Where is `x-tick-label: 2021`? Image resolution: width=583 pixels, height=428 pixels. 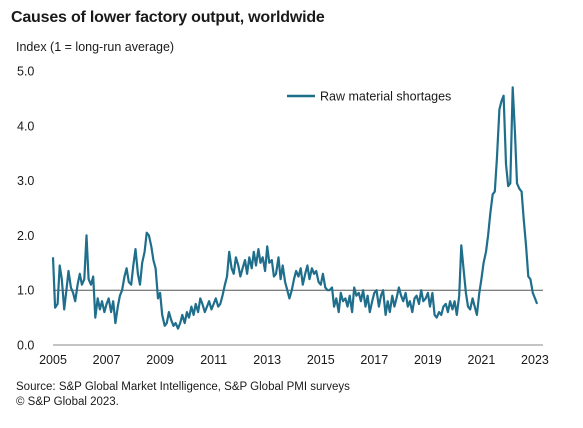
x-tick-label: 2021 is located at coordinates (482, 360).